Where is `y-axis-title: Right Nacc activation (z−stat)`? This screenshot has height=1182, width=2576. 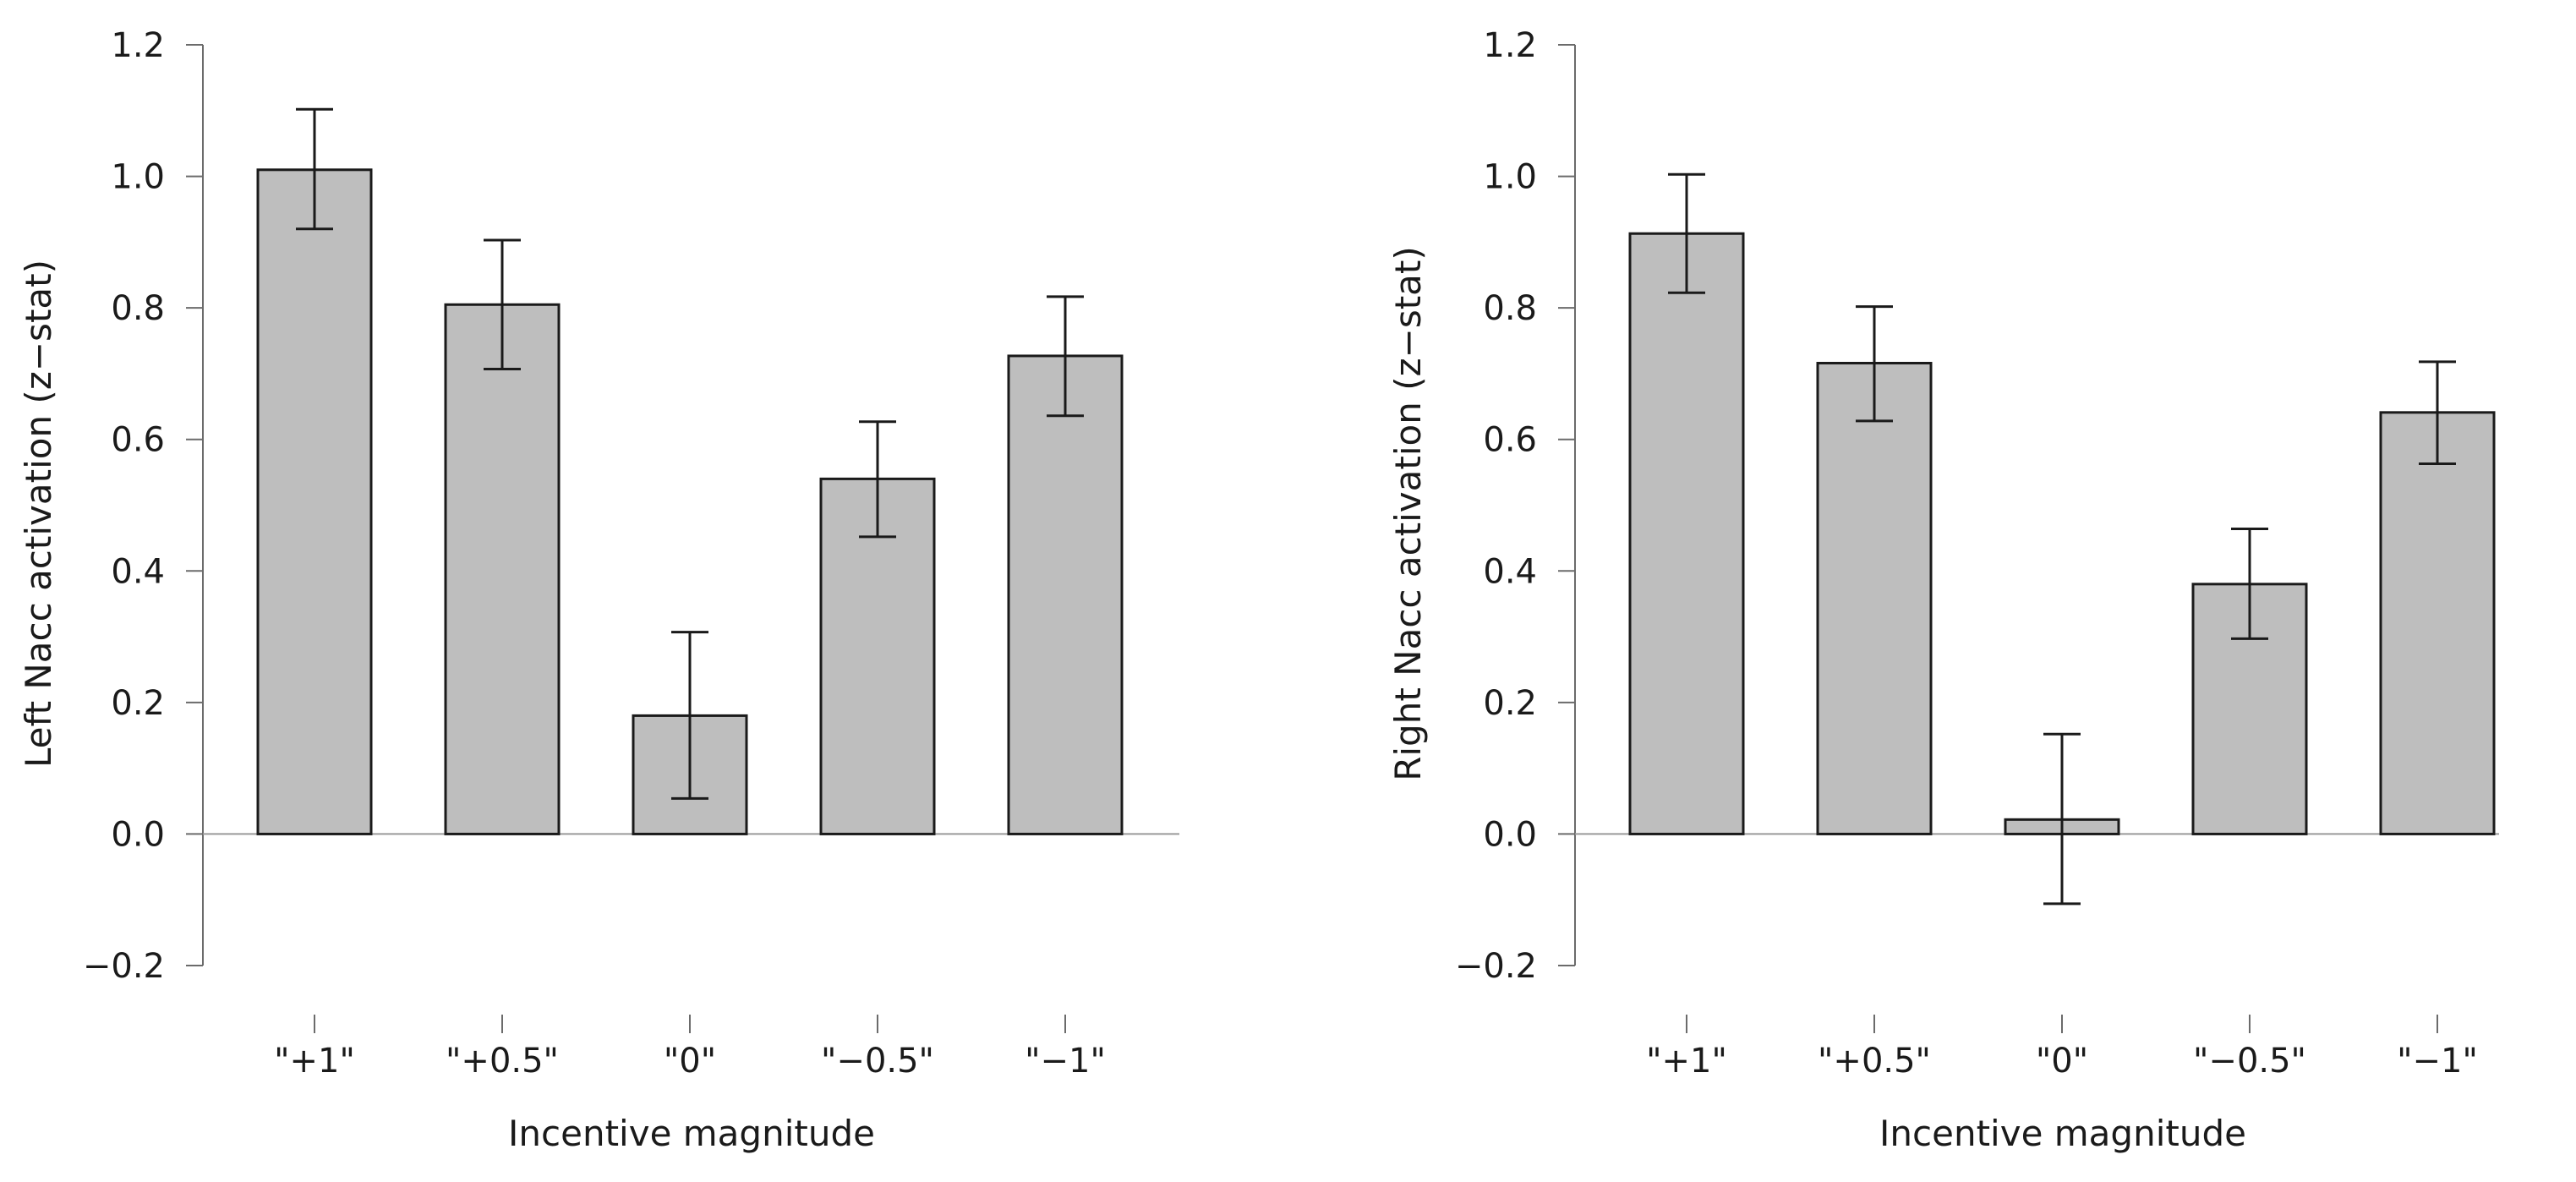
y-axis-title: Right Nacc activation (z−stat) is located at coordinates (1408, 514).